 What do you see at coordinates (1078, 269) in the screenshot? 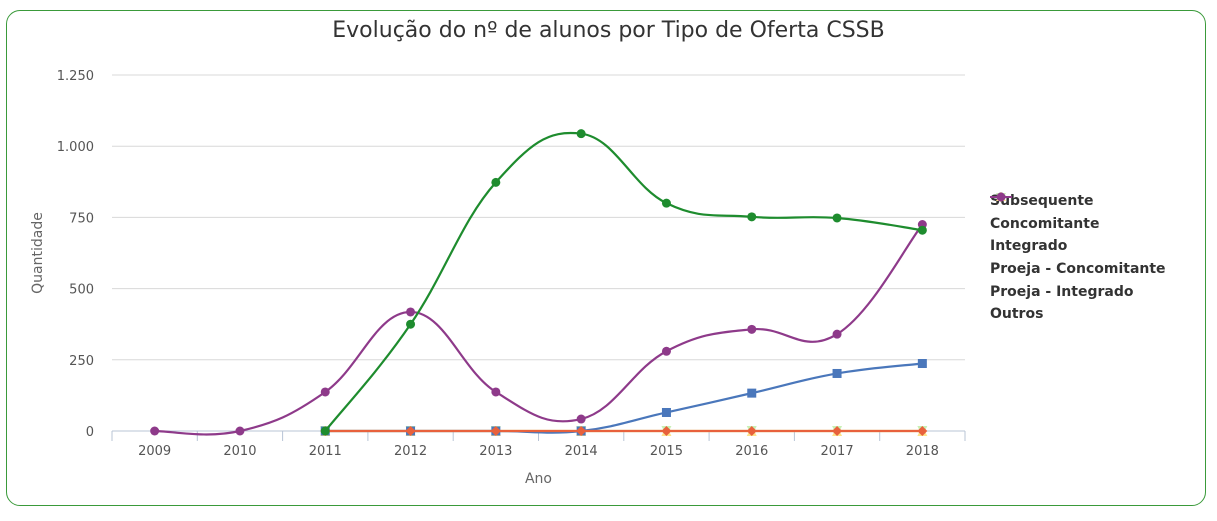
I see `legend-label: Proeja - Concomitante` at bounding box center [1078, 269].